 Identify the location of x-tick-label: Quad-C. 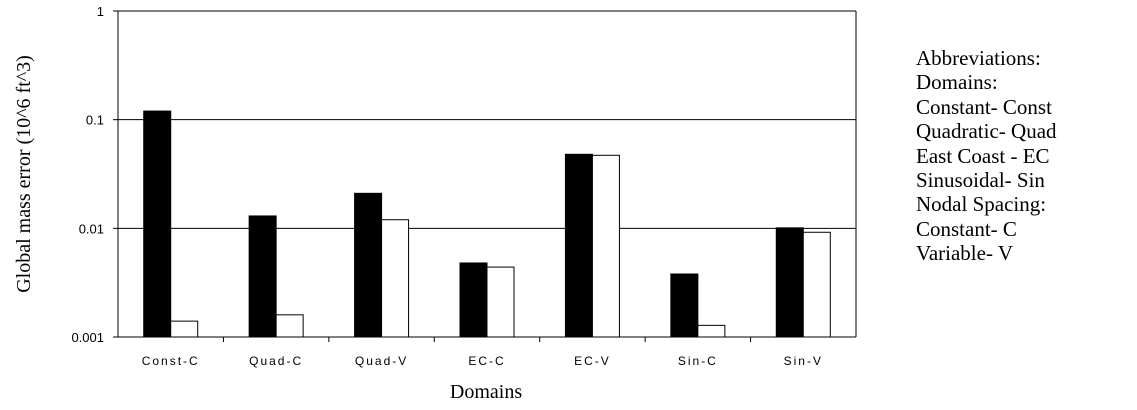
(276, 361).